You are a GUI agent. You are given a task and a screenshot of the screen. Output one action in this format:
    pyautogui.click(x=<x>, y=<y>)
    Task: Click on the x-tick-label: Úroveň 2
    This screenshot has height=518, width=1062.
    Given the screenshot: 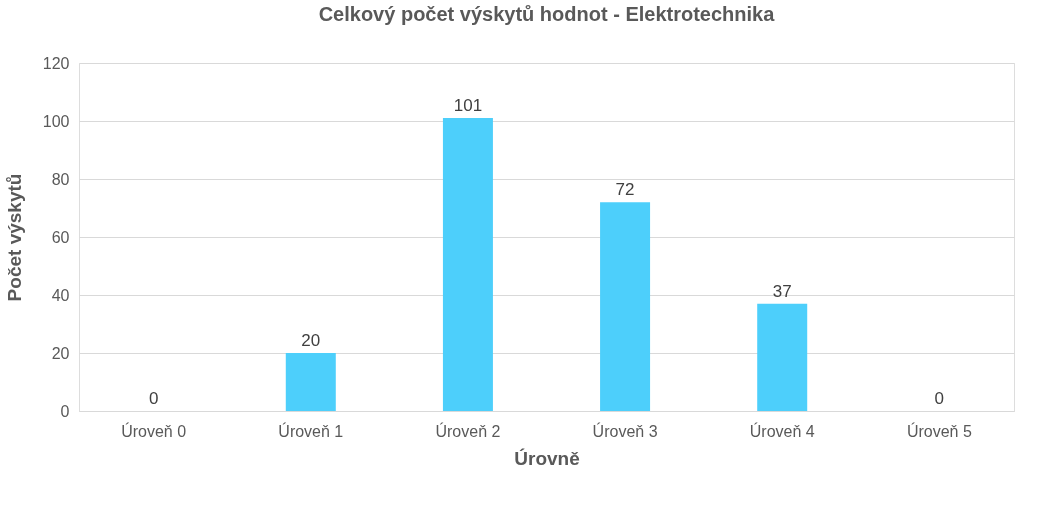 What is the action you would take?
    pyautogui.click(x=468, y=430)
    